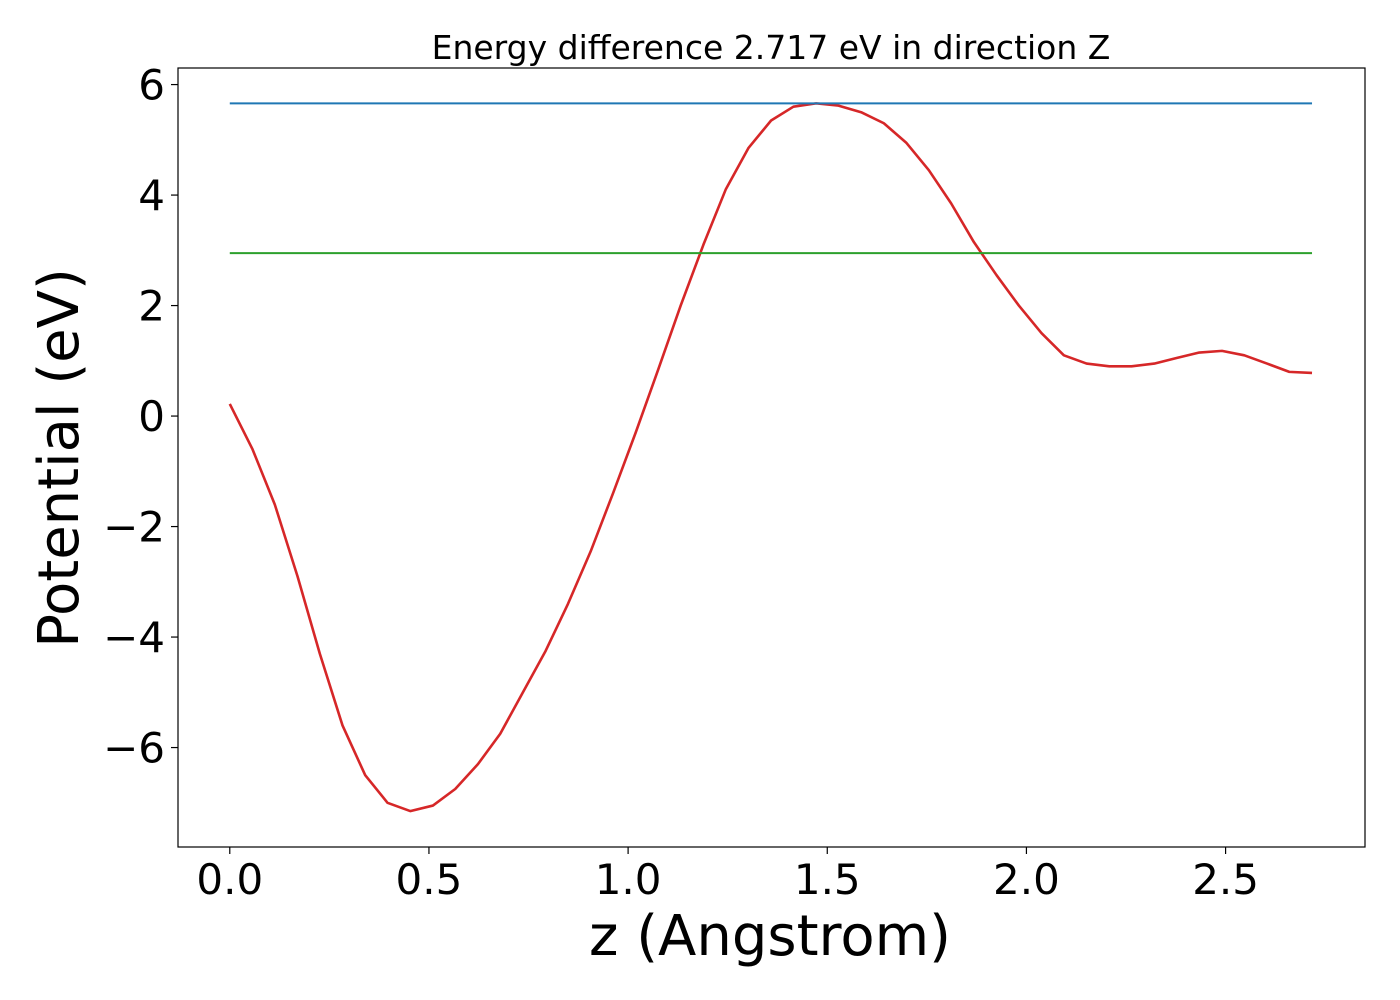 This screenshot has height=1000, width=1400. I want to click on x-tick-label: 2.0, so click(1026, 879).